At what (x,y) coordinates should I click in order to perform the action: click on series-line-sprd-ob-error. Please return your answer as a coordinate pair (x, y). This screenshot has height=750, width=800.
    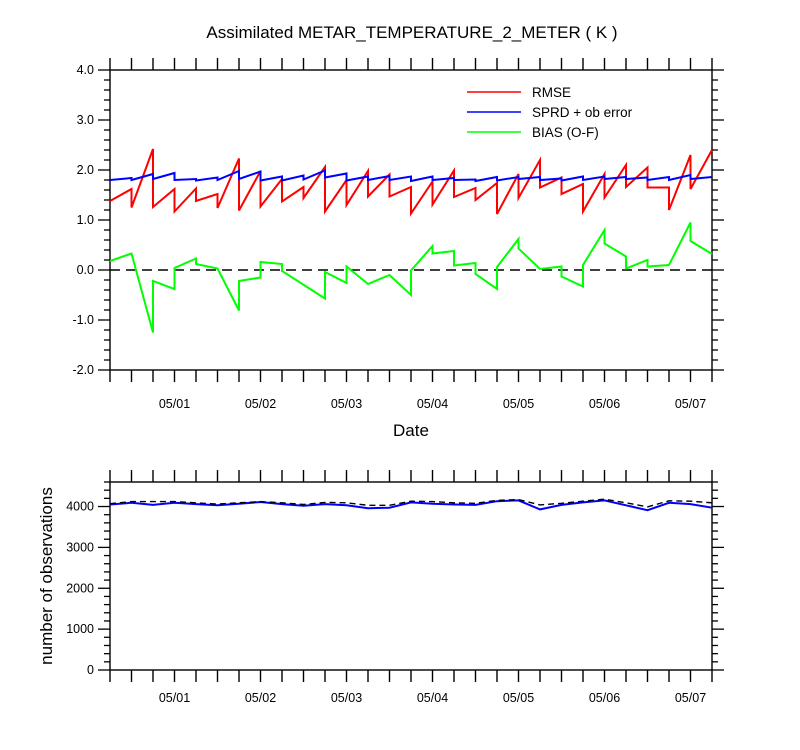
    Looking at the image, I should click on (411, 175).